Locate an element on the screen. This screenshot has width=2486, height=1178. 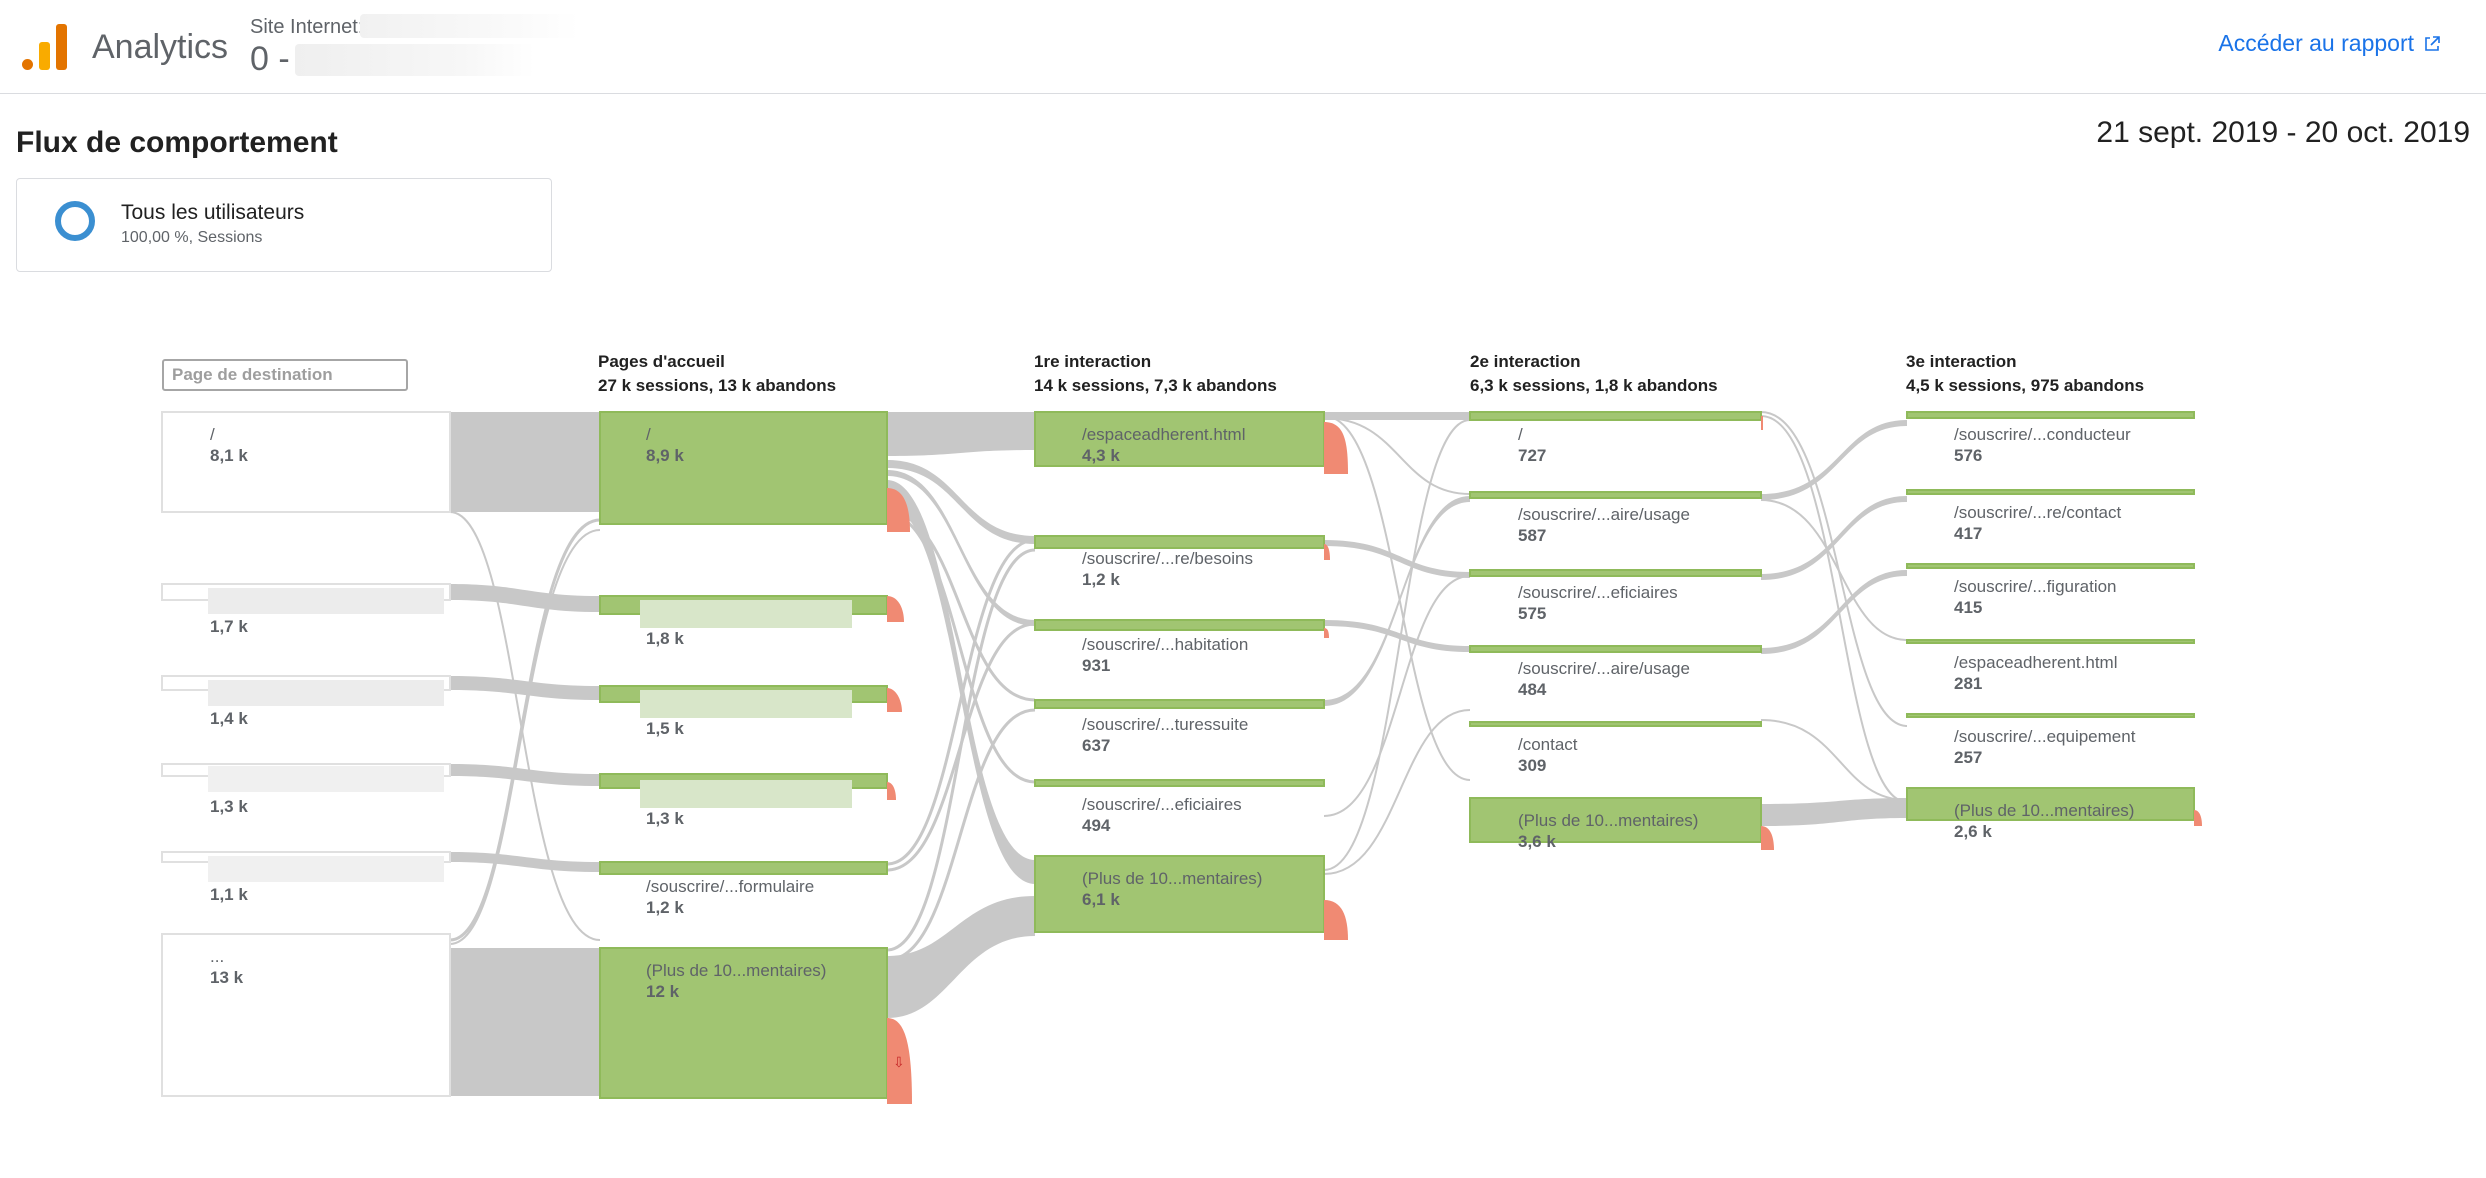
landing-node-label: (Plus de 10...mentaires) 12 k is located at coordinates (736, 981).